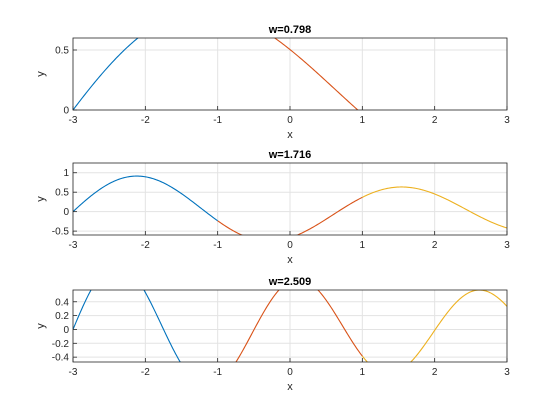 The image size is (560, 420). What do you see at coordinates (290, 155) in the screenshot?
I see `subplot-title: w=1.716` at bounding box center [290, 155].